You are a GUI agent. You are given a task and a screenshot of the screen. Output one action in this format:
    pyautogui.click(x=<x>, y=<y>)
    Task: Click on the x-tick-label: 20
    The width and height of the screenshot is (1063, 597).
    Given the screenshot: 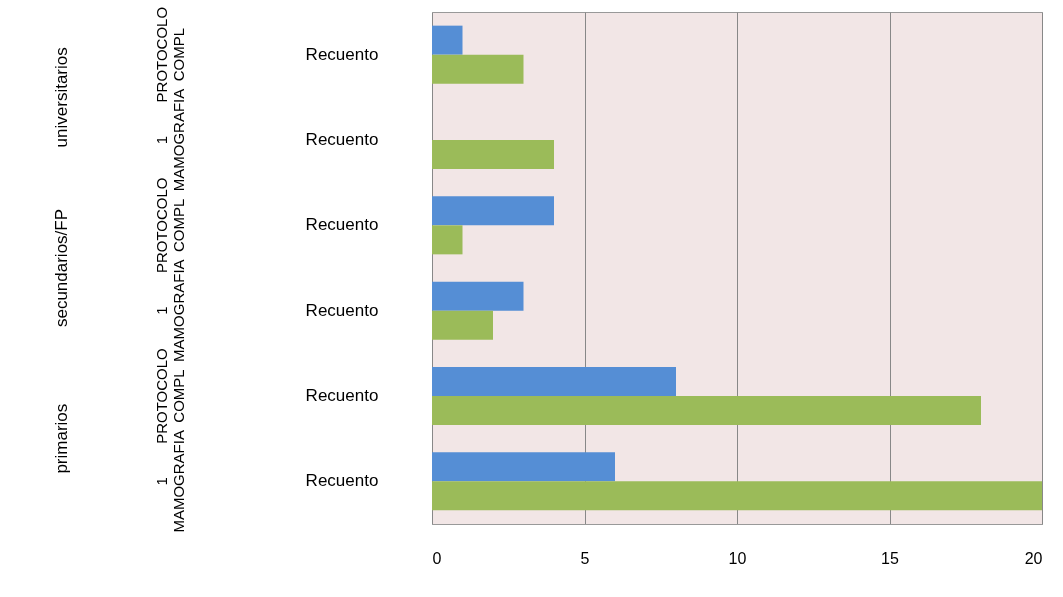 What is the action you would take?
    pyautogui.click(x=1033, y=558)
    